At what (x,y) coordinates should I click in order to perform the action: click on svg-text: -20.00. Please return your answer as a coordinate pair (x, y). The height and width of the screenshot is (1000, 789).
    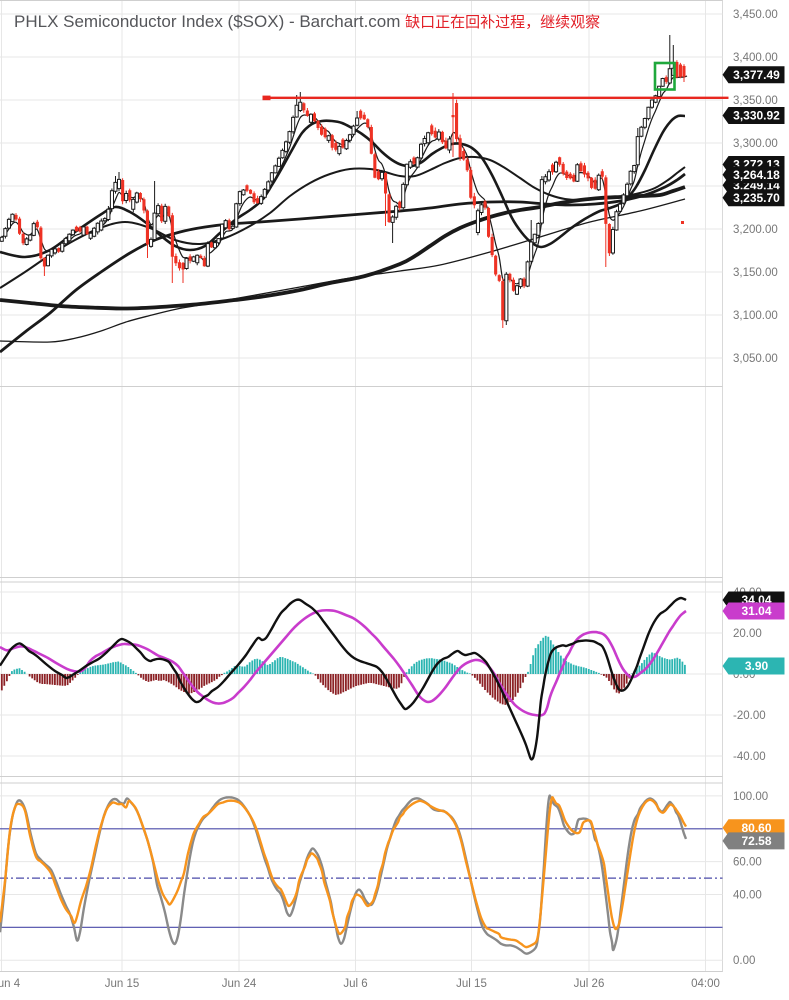
    Looking at the image, I should click on (749, 716).